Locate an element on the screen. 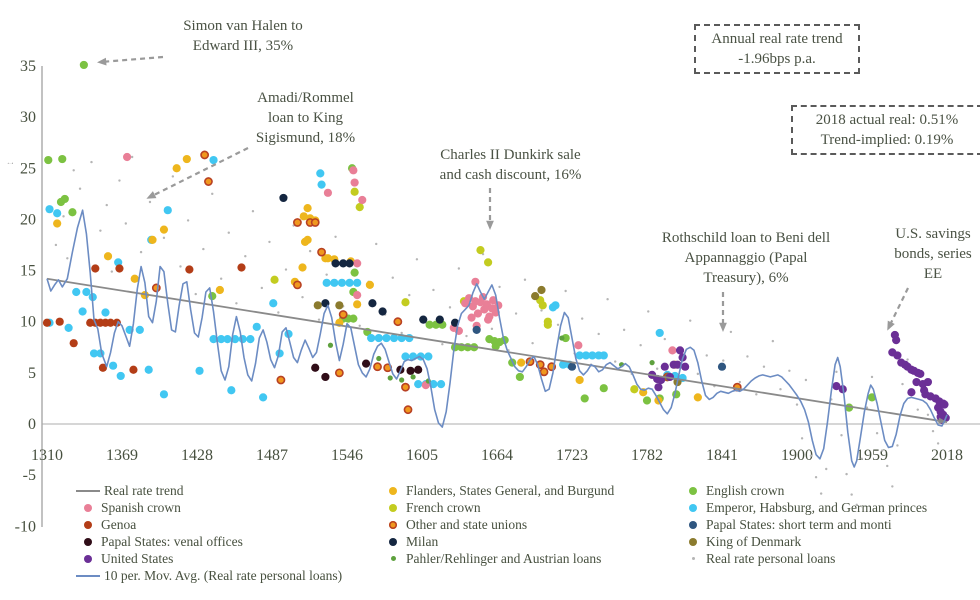  annotation-line: and cash discount, 16% is located at coordinates (510, 175).